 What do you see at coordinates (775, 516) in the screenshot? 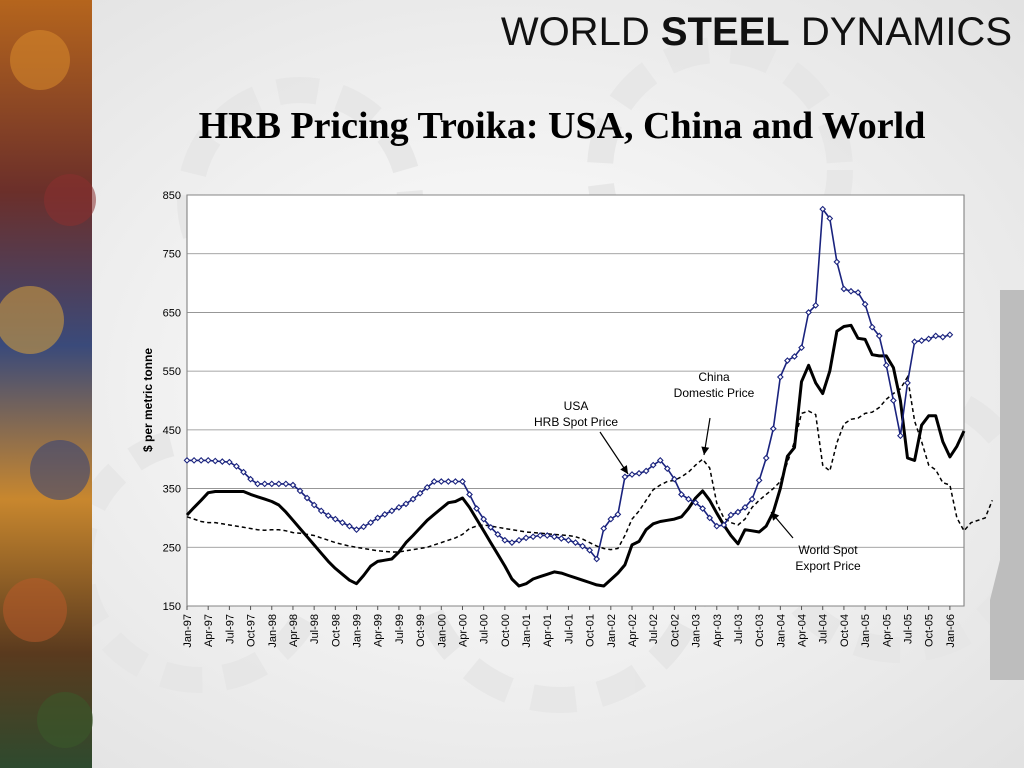
I see `annotation-arrowhead` at bounding box center [775, 516].